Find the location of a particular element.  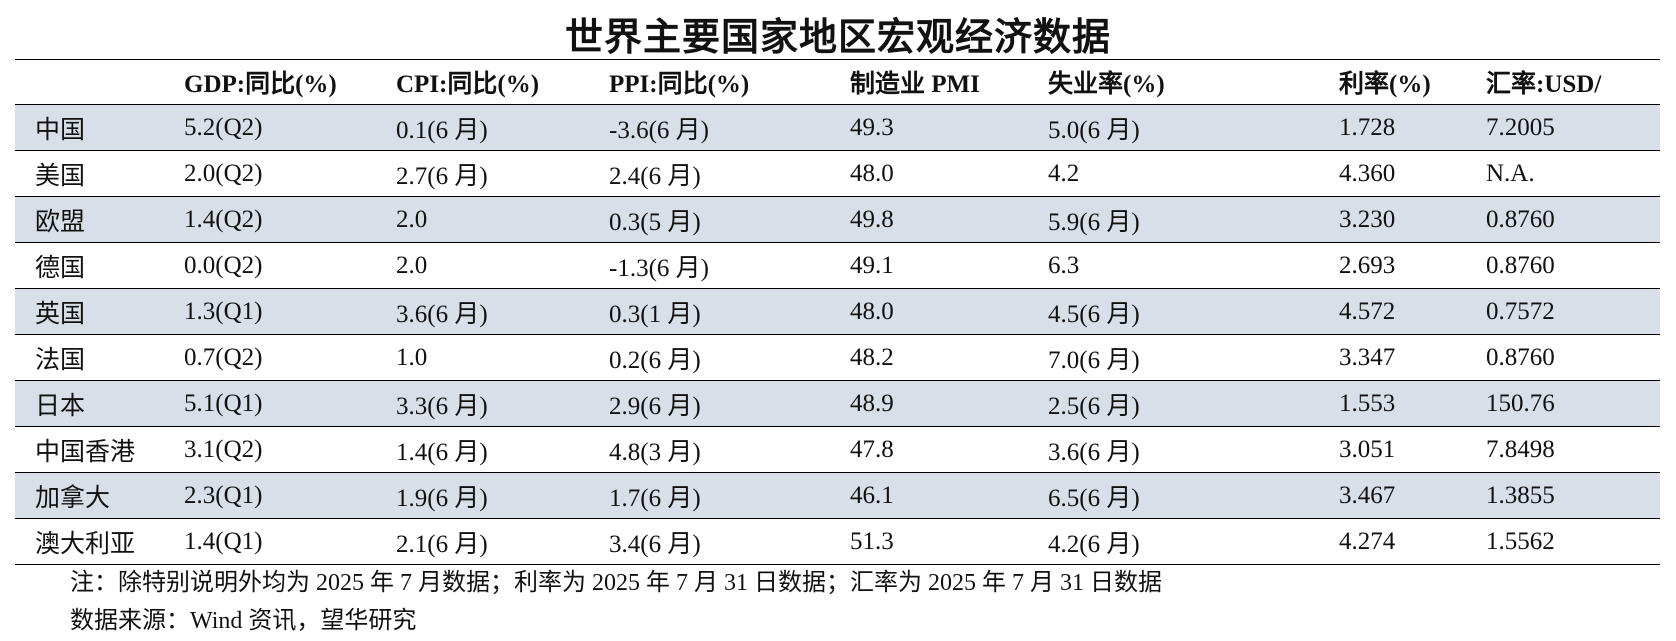

cell: N.A. is located at coordinates (1573, 173).